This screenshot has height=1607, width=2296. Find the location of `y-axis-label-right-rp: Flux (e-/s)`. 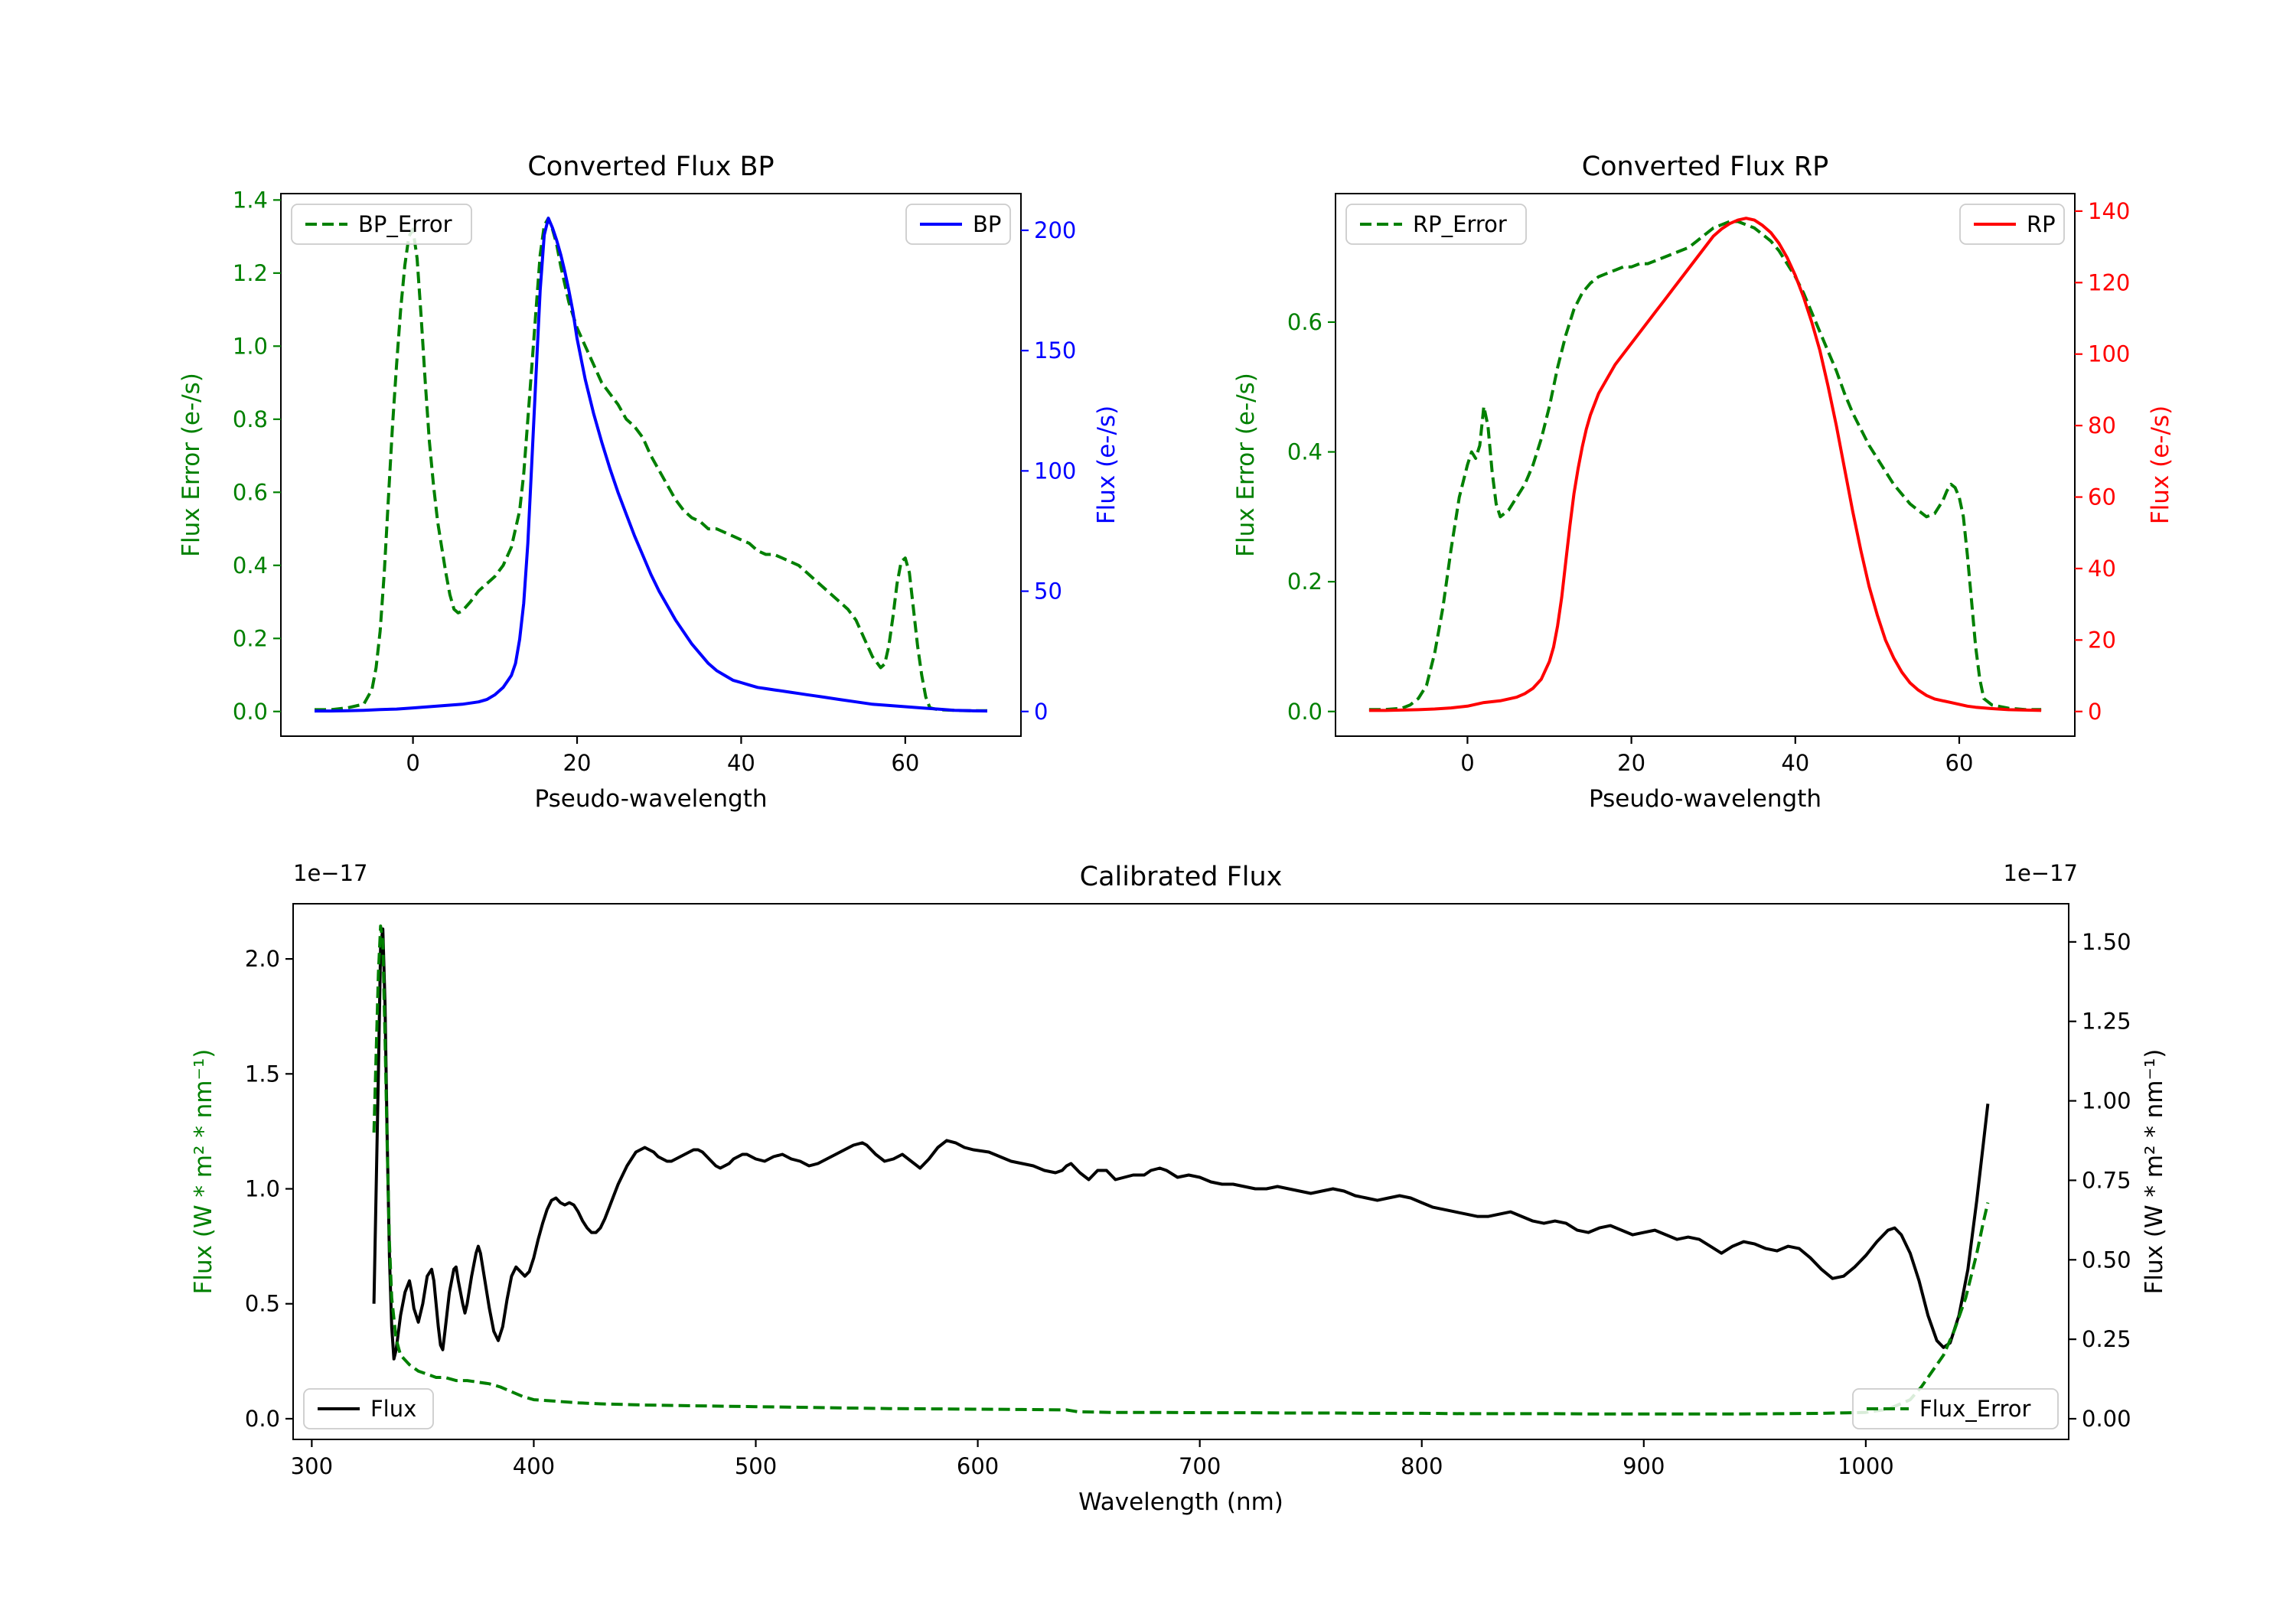

y-axis-label-right-rp: Flux (e-/s) is located at coordinates (2160, 465).